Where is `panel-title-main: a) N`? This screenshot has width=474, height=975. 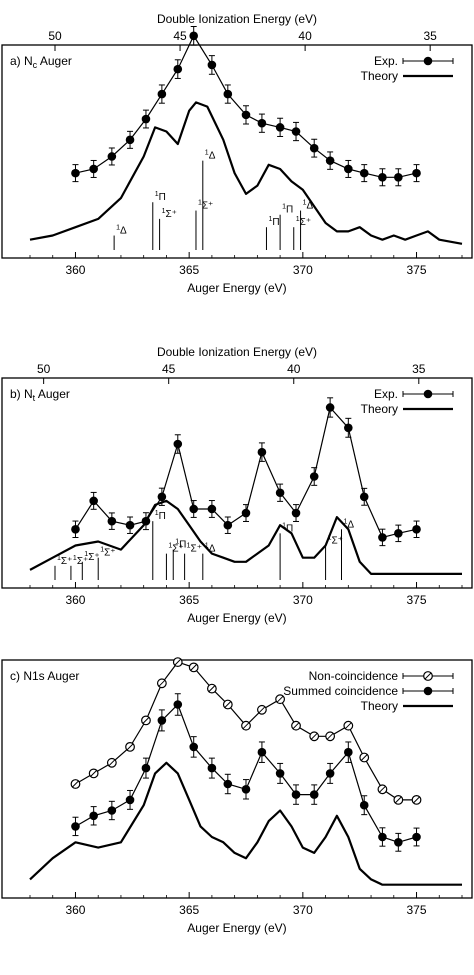
panel-title-main: a) N is located at coordinates (21, 61).